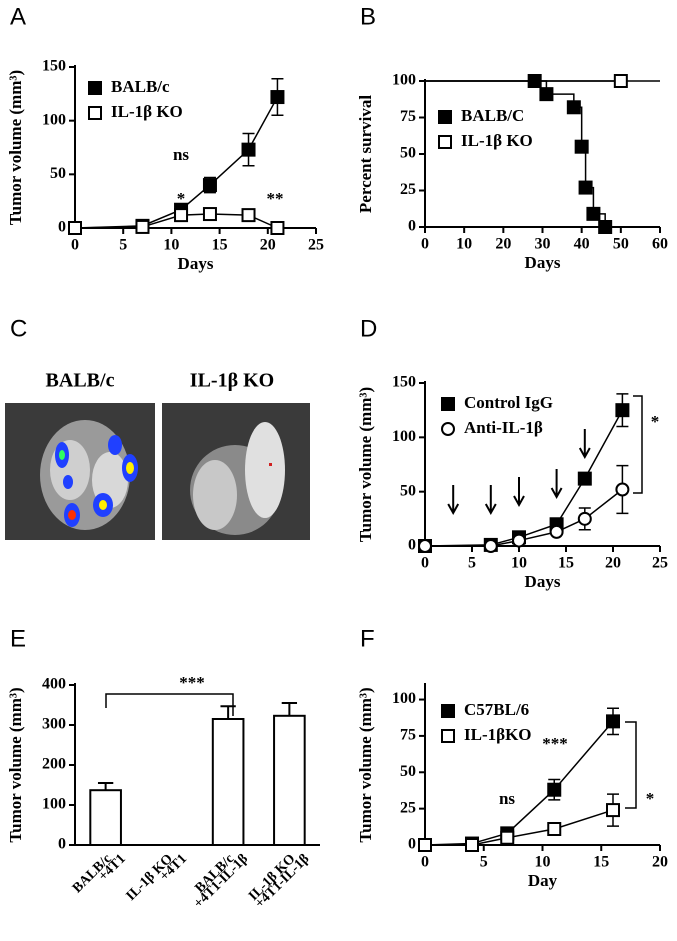 The width and height of the screenshot is (677, 941). What do you see at coordinates (582, 244) in the screenshot?
I see `x-tick-label: 40` at bounding box center [582, 244].